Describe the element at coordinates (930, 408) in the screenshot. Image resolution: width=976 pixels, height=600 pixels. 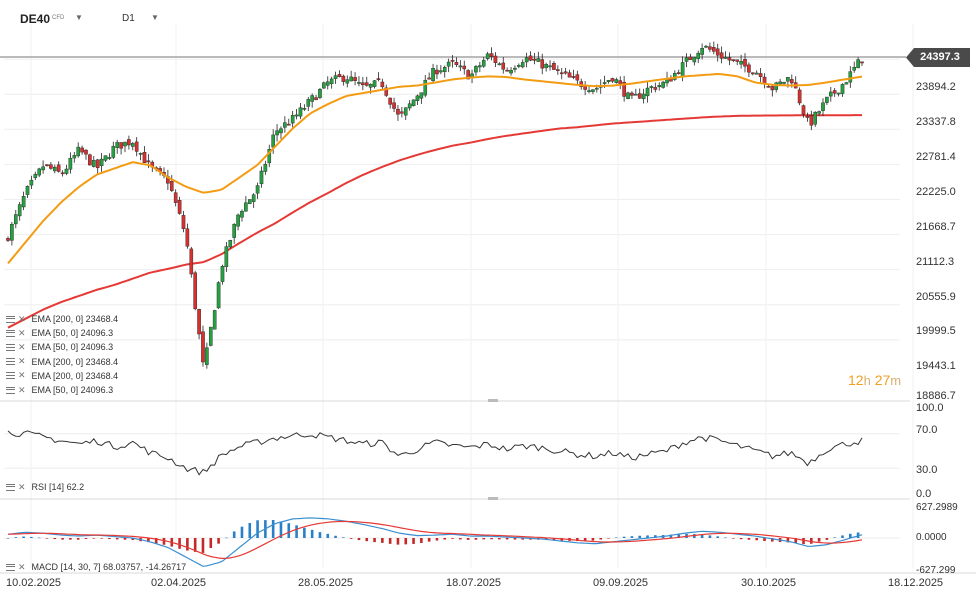
I see `rsi-tick-label: 100.0` at that location.